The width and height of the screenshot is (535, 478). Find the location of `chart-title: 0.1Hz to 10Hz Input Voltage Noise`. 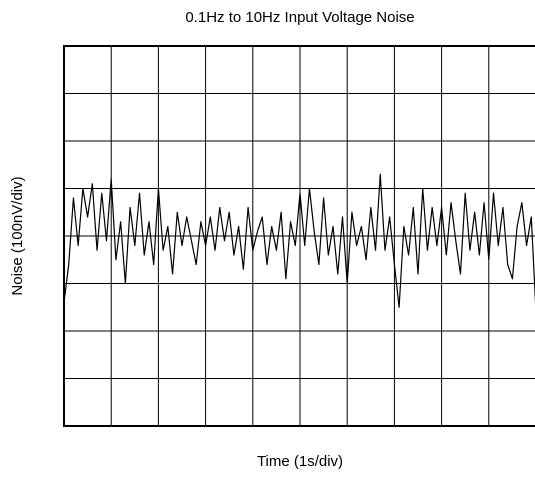

chart-title: 0.1Hz to 10Hz Input Voltage Noise is located at coordinates (299, 17).